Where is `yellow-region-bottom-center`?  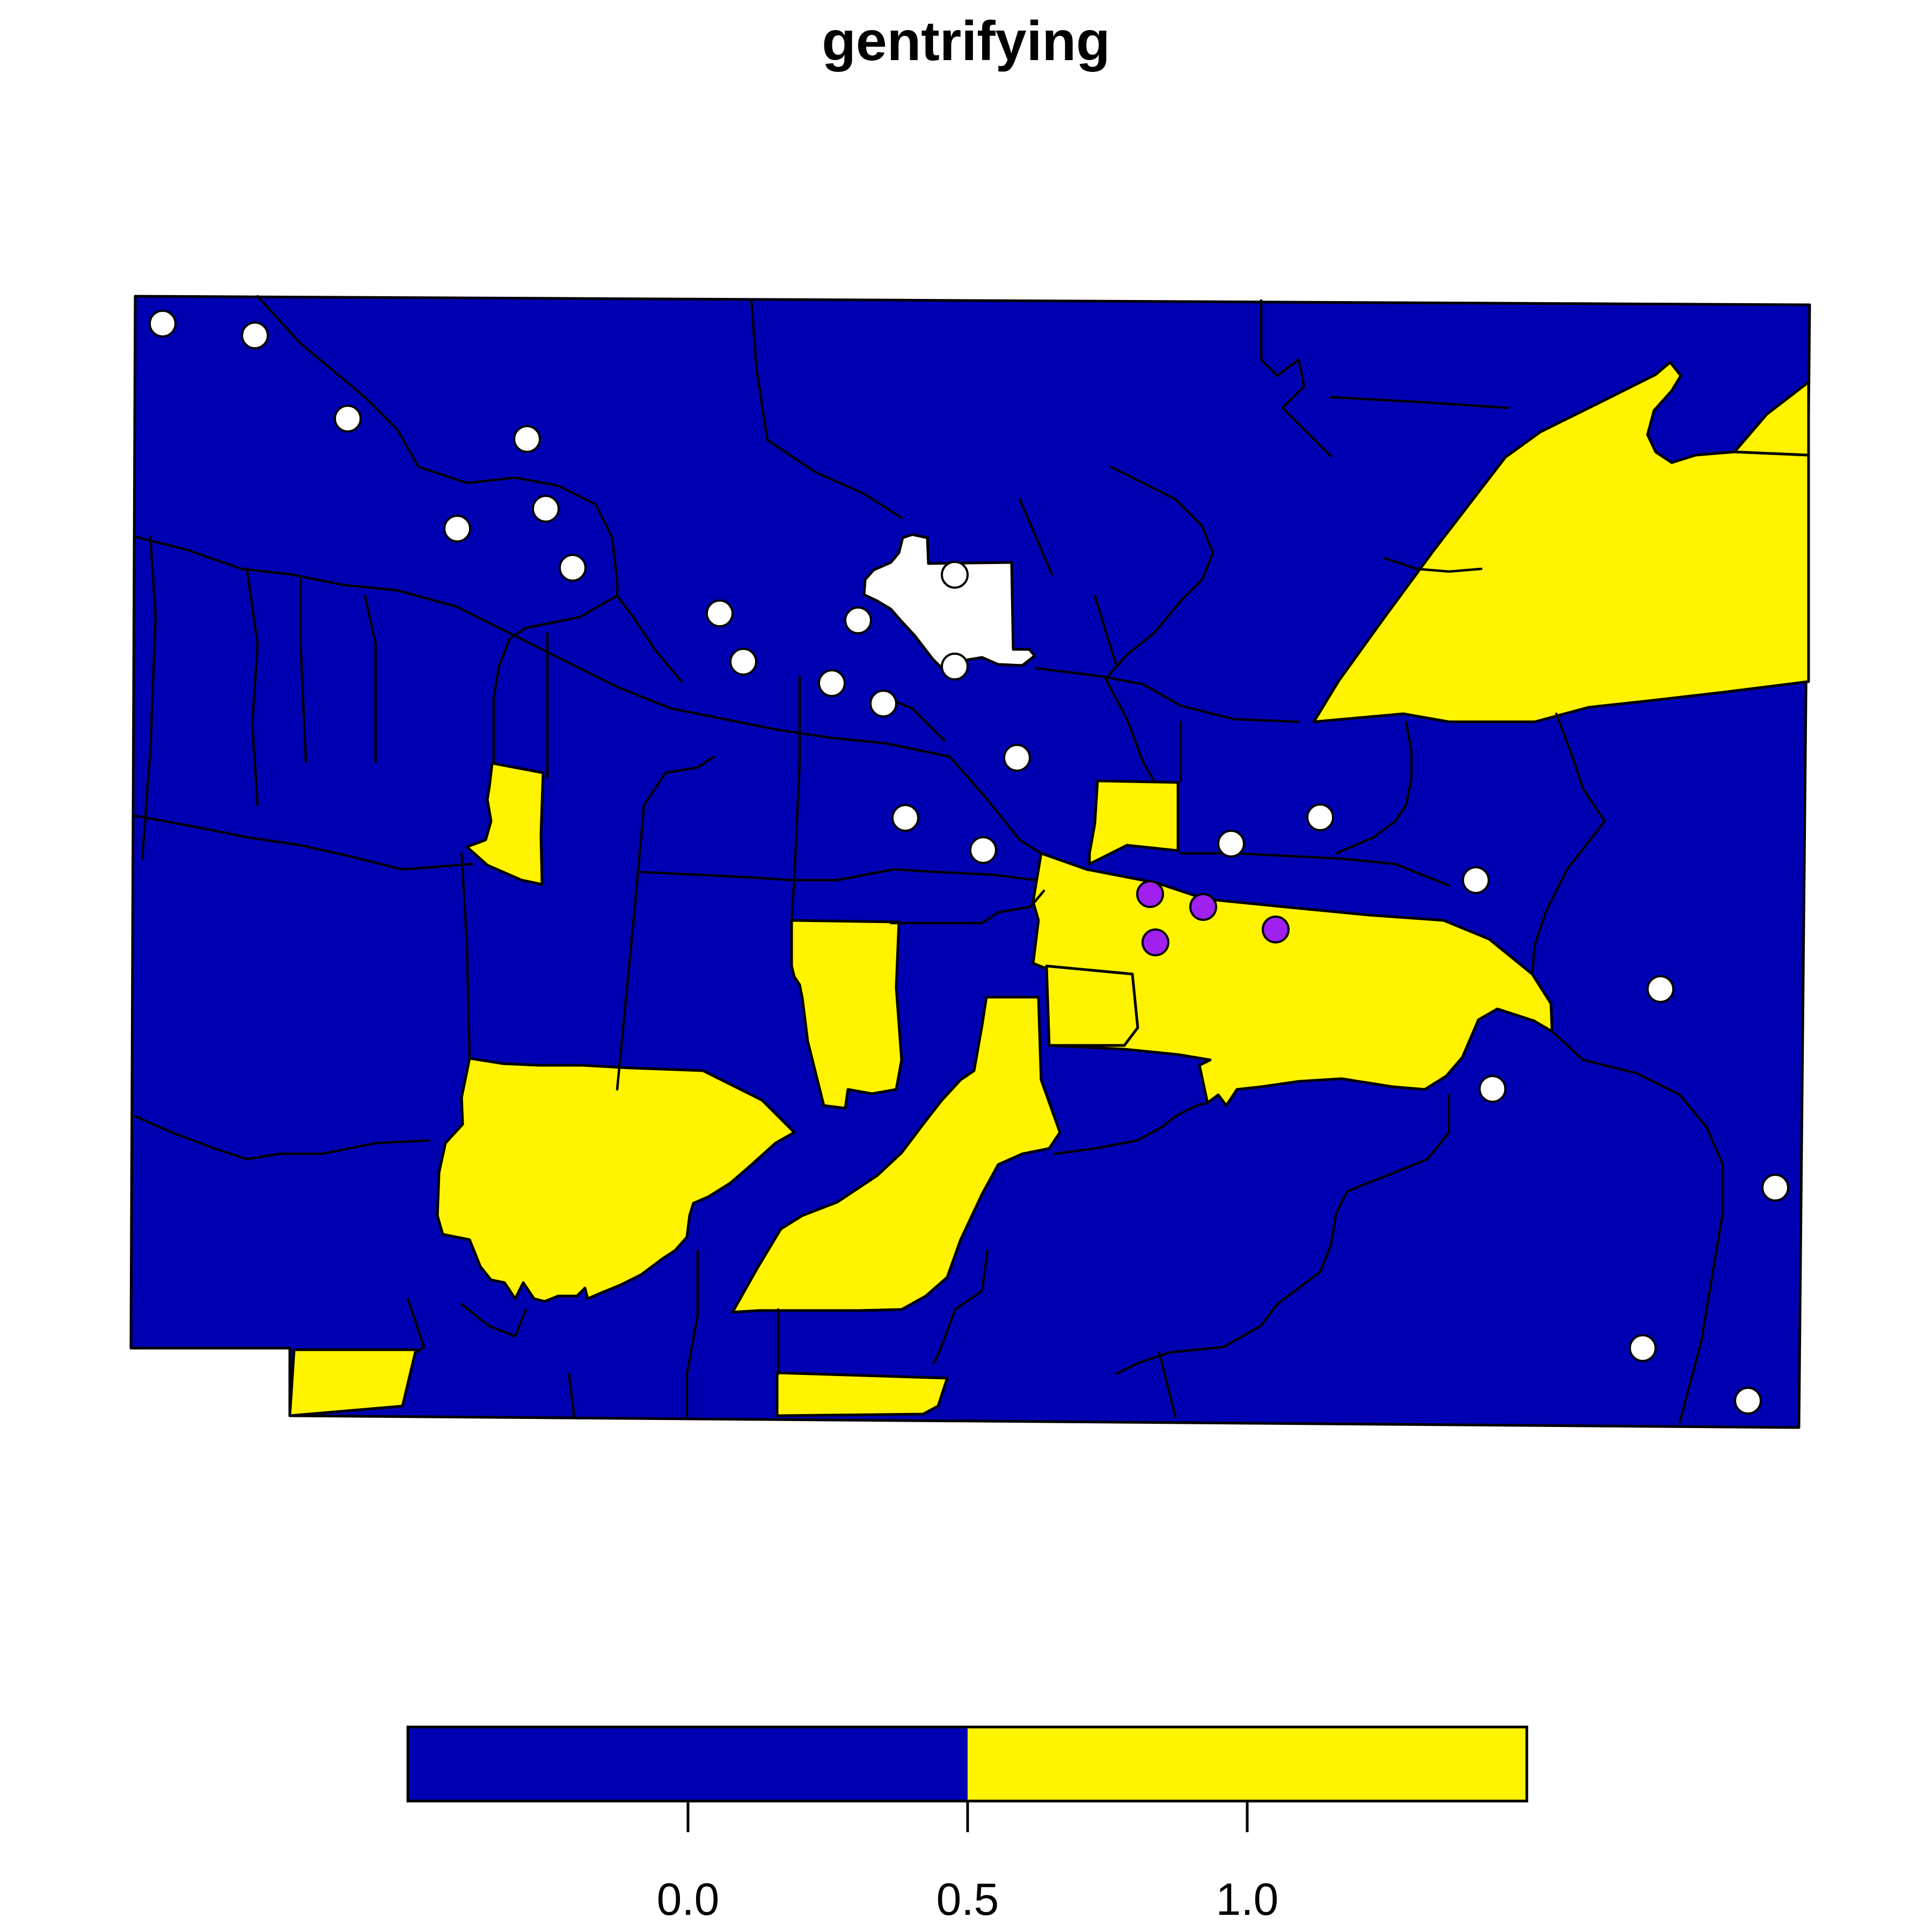
yellow-region-bottom-center is located at coordinates (862, 1394).